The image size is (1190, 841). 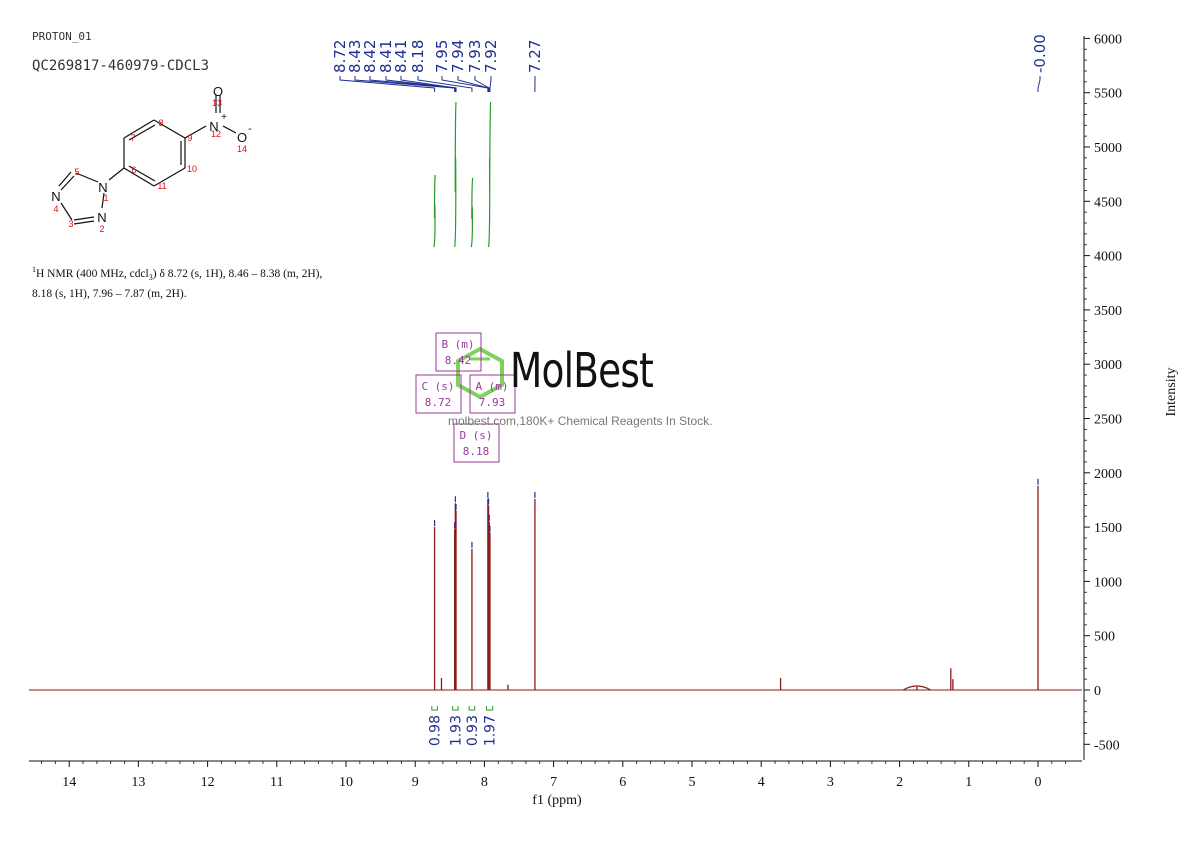 What do you see at coordinates (55, 209) in the screenshot?
I see `atom-number: 4` at bounding box center [55, 209].